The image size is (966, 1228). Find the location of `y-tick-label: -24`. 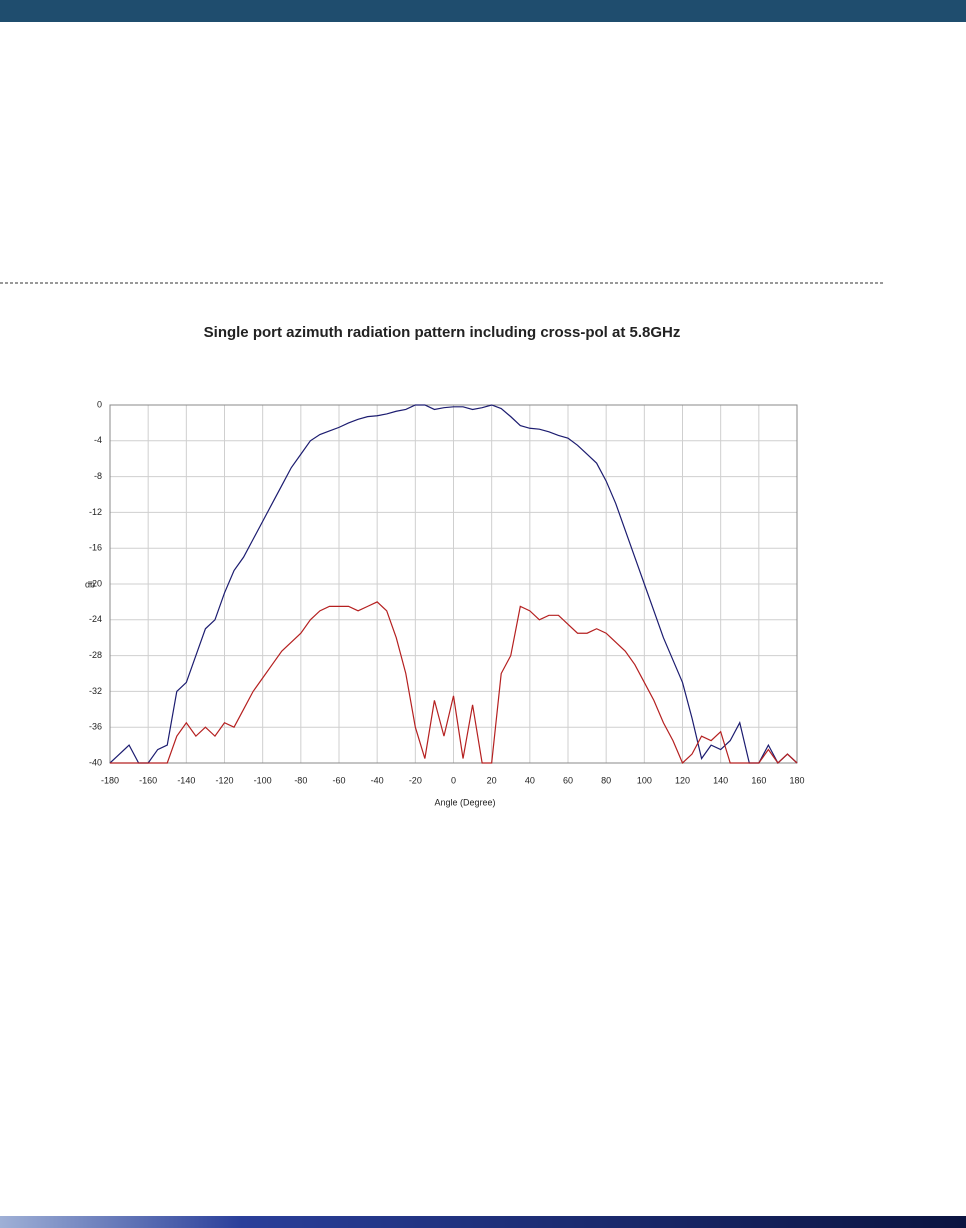

y-tick-label: -24 is located at coordinates (95, 619).